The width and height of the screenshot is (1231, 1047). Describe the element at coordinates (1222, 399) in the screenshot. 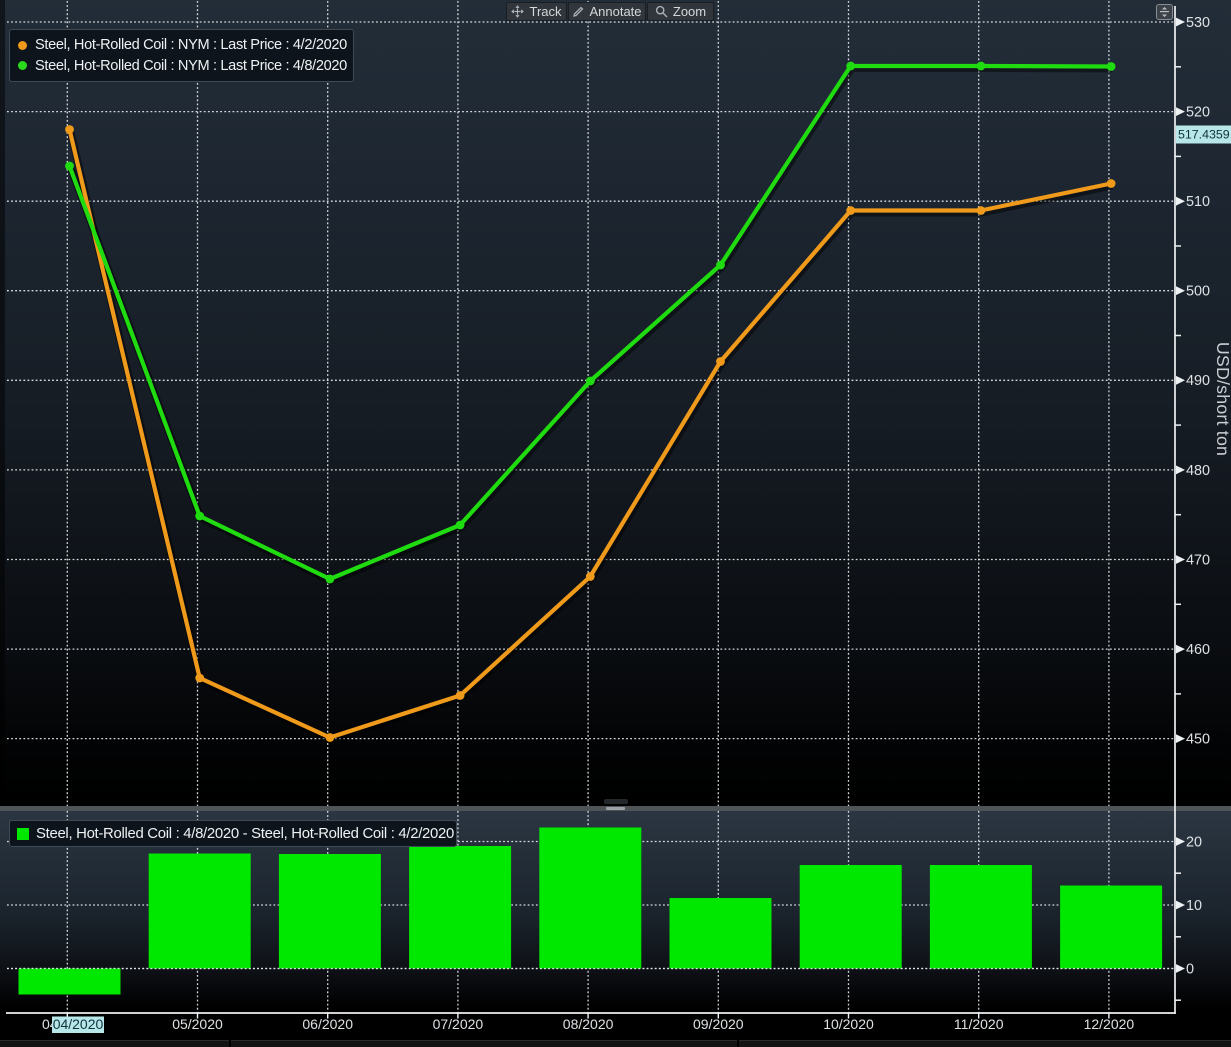

I see `svg-text: USD/short ton` at that location.